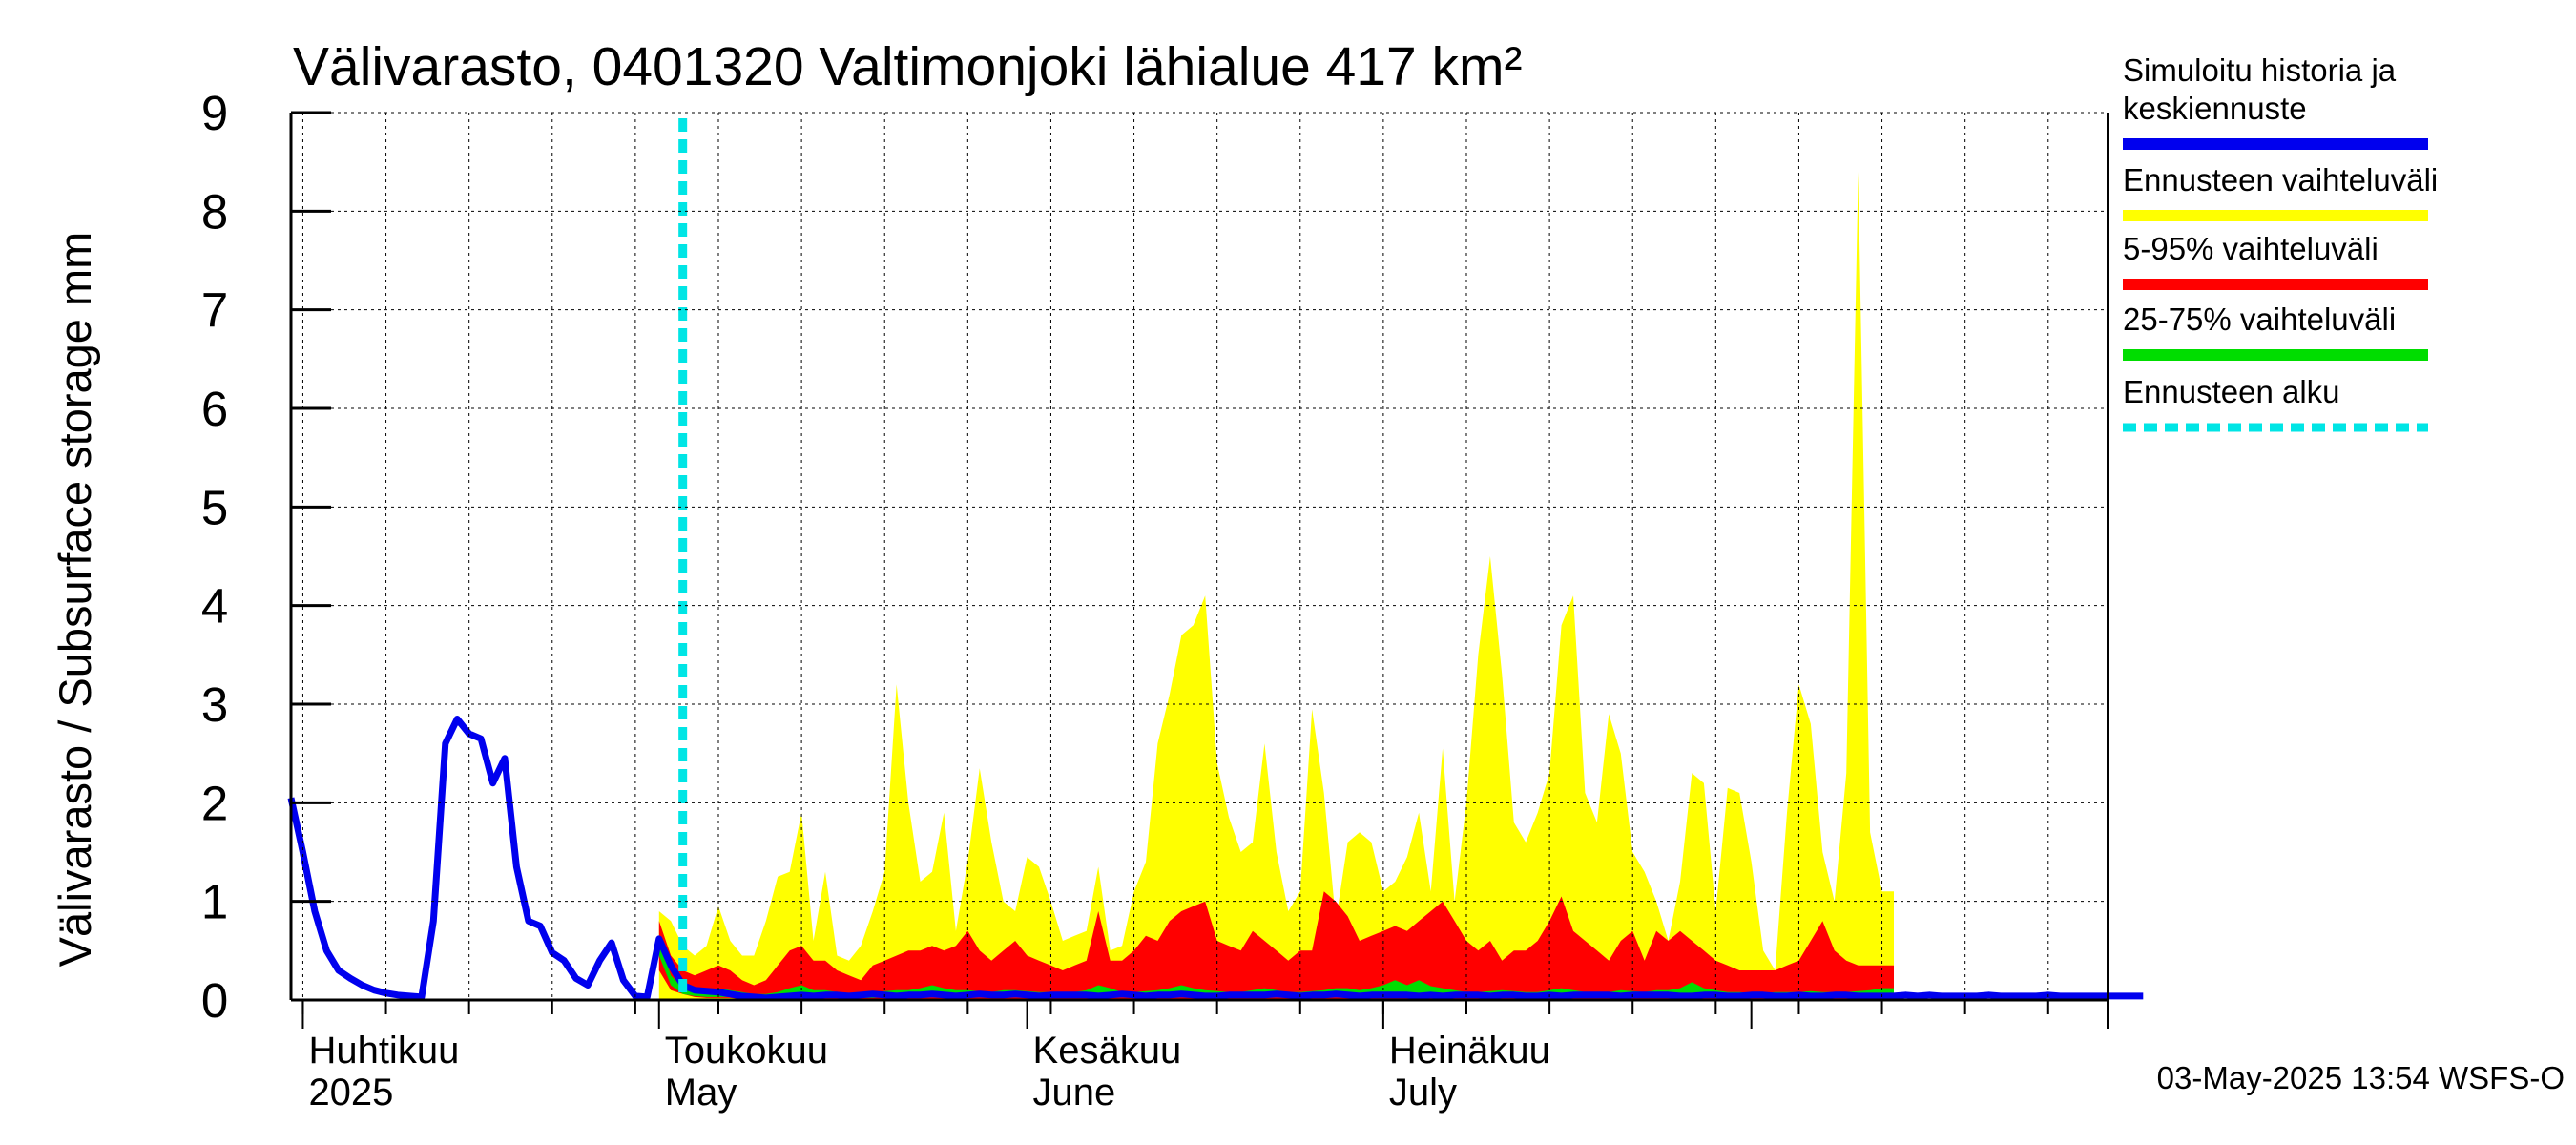 Image resolution: width=2576 pixels, height=1145 pixels. What do you see at coordinates (2251, 248) in the screenshot?
I see `legend-label: 5-95% vaihteluväli` at bounding box center [2251, 248].